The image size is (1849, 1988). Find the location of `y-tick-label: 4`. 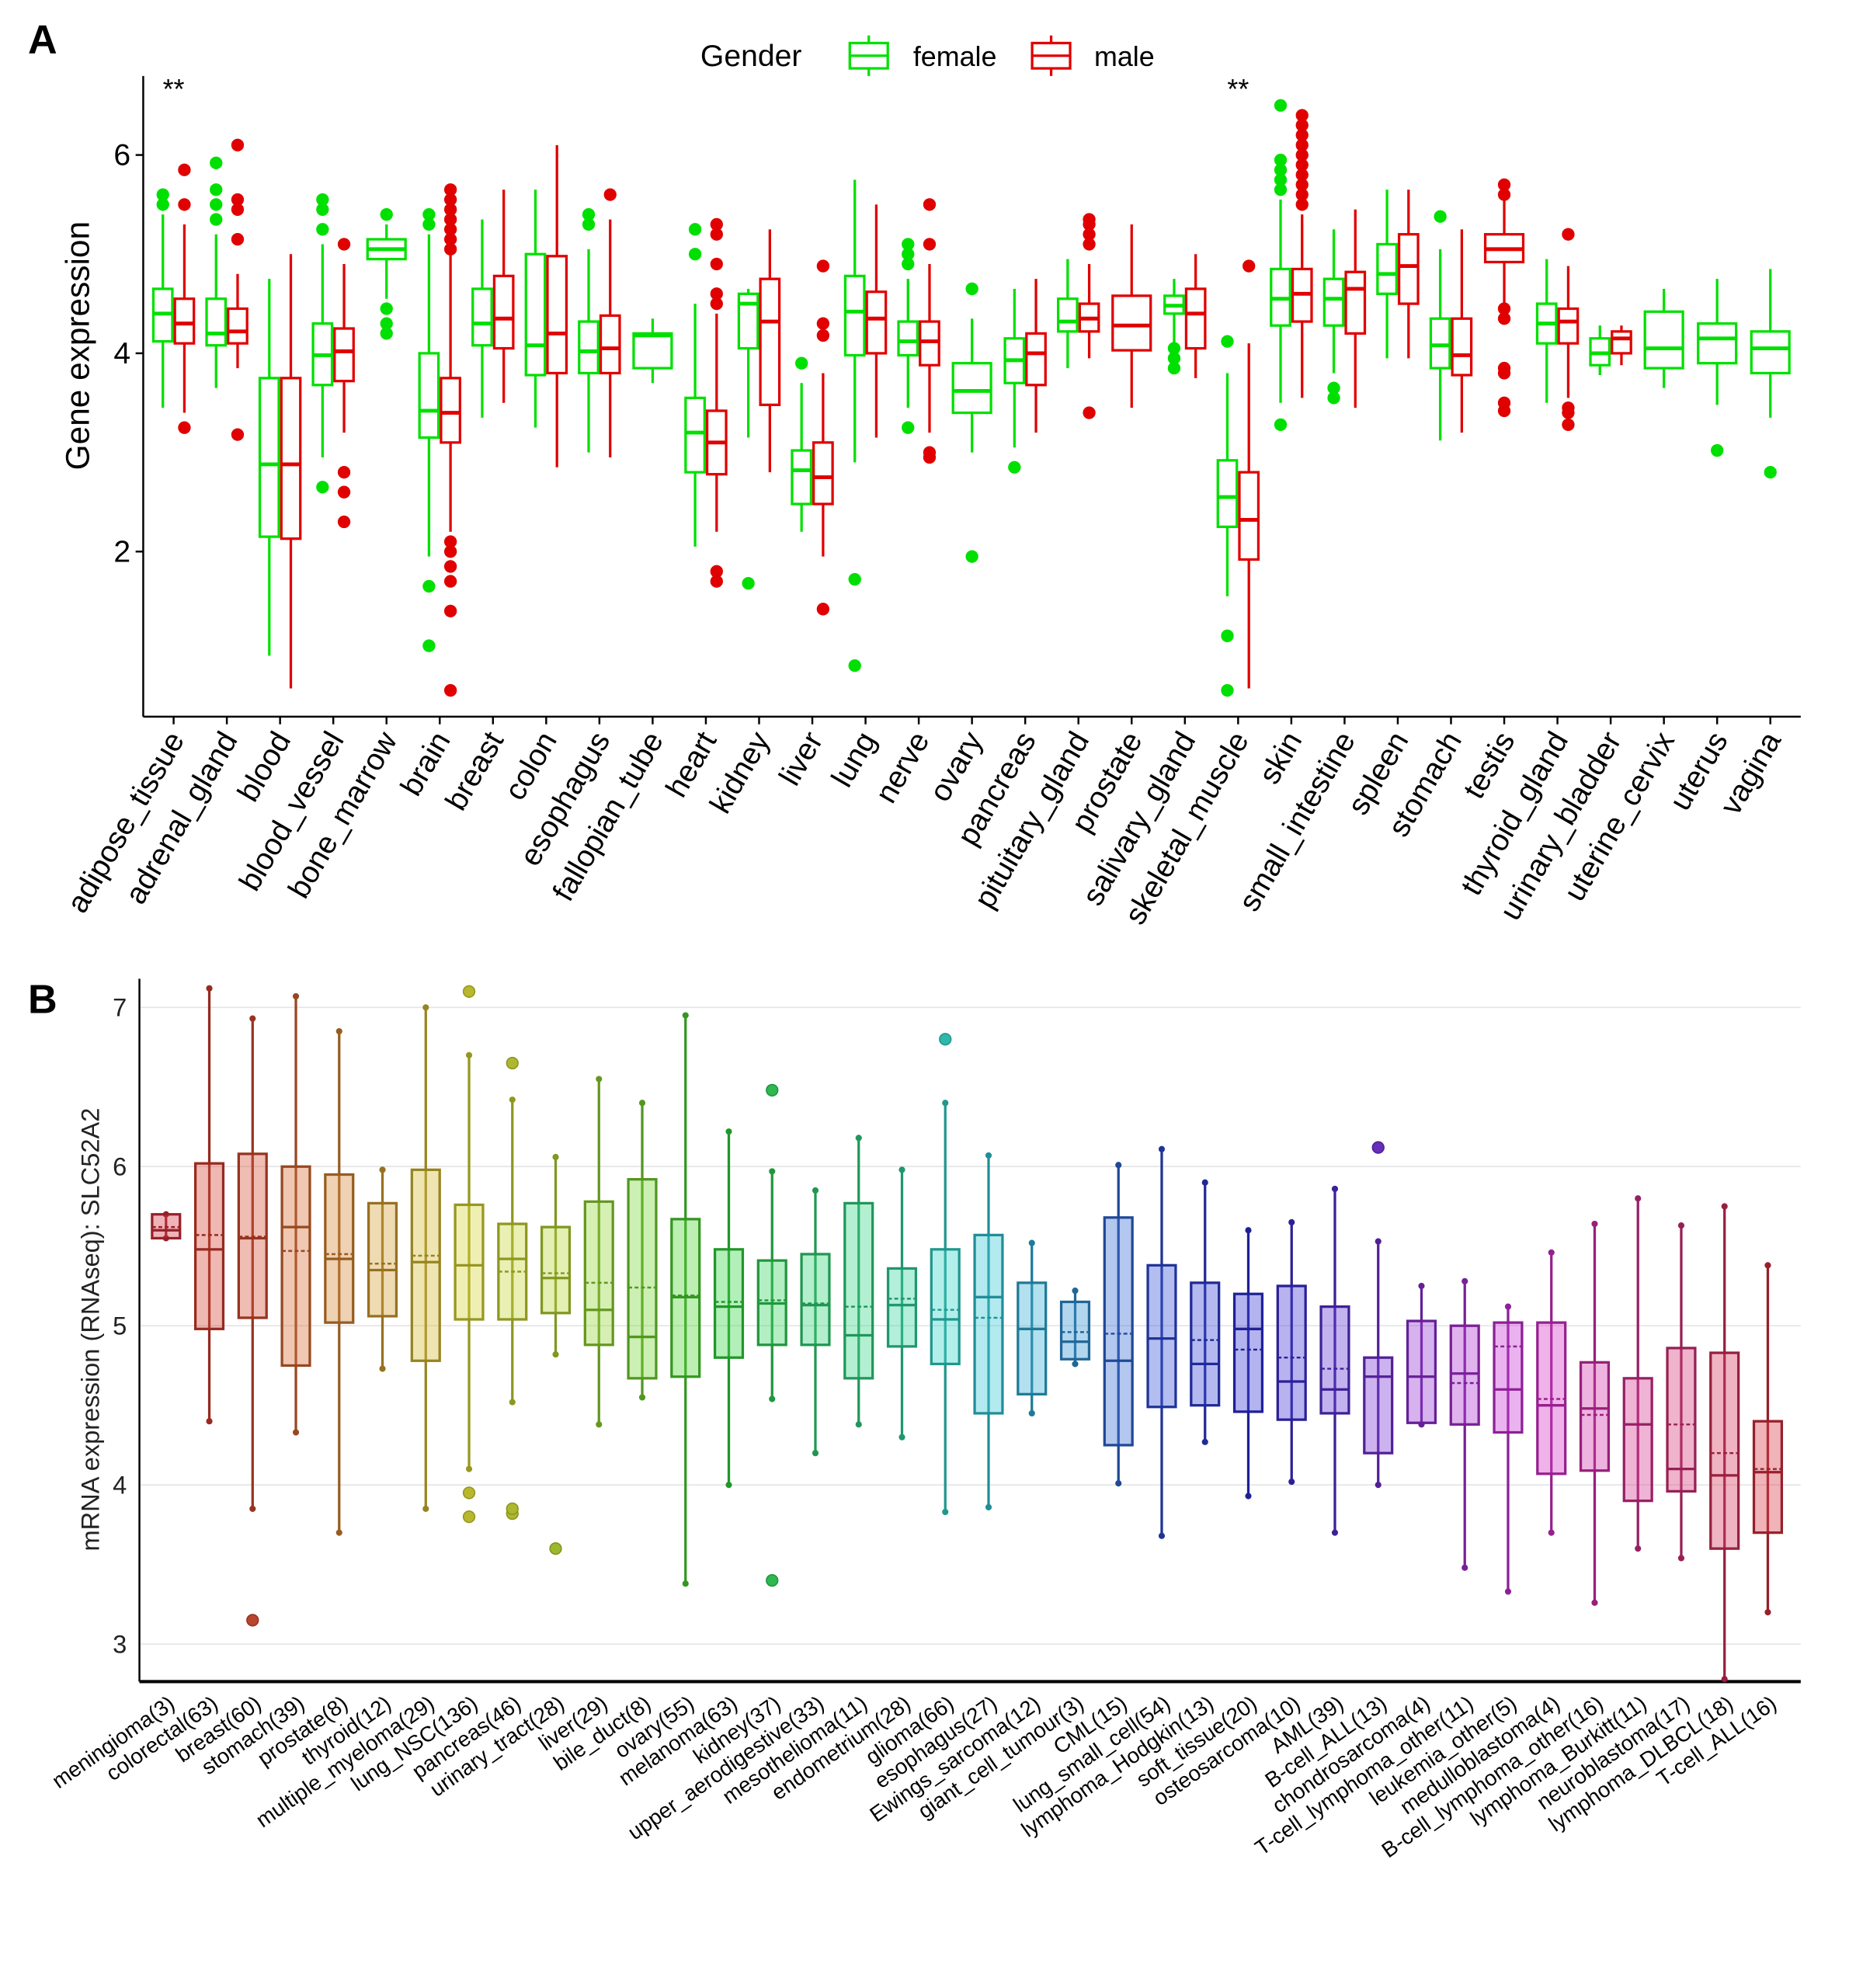

y-tick-label: 4 is located at coordinates (120, 1485).